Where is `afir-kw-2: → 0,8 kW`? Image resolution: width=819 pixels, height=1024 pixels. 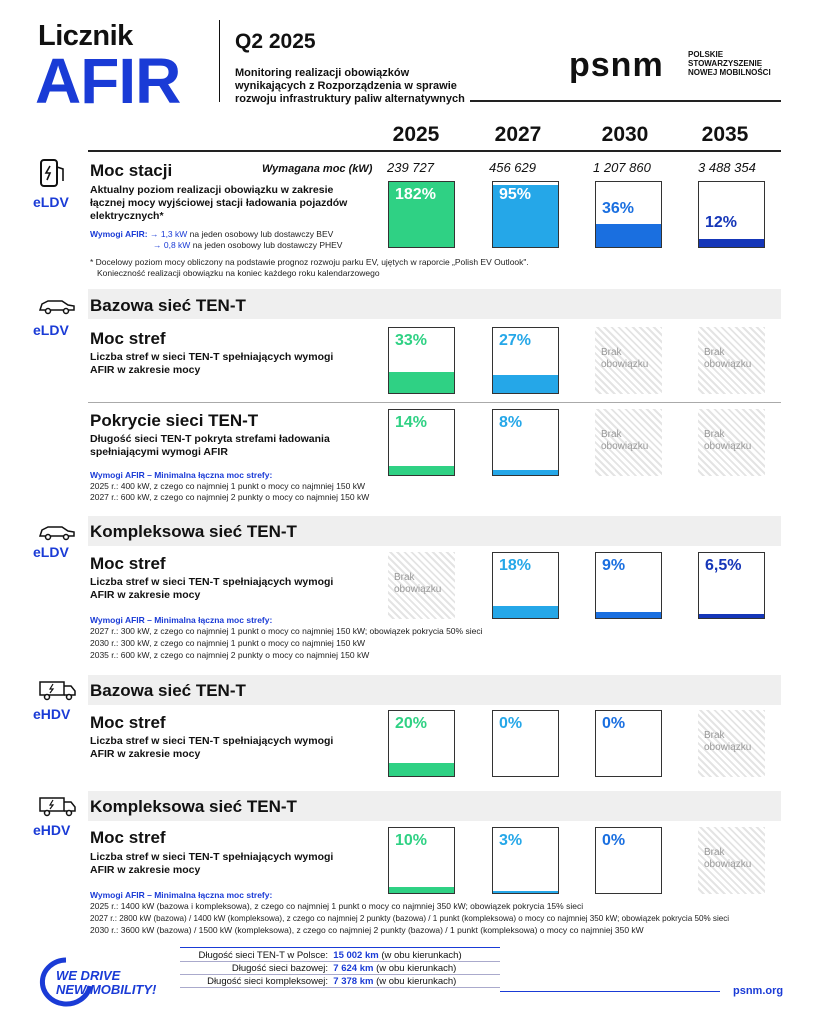 afir-kw-2: → 0,8 kW is located at coordinates (172, 245).